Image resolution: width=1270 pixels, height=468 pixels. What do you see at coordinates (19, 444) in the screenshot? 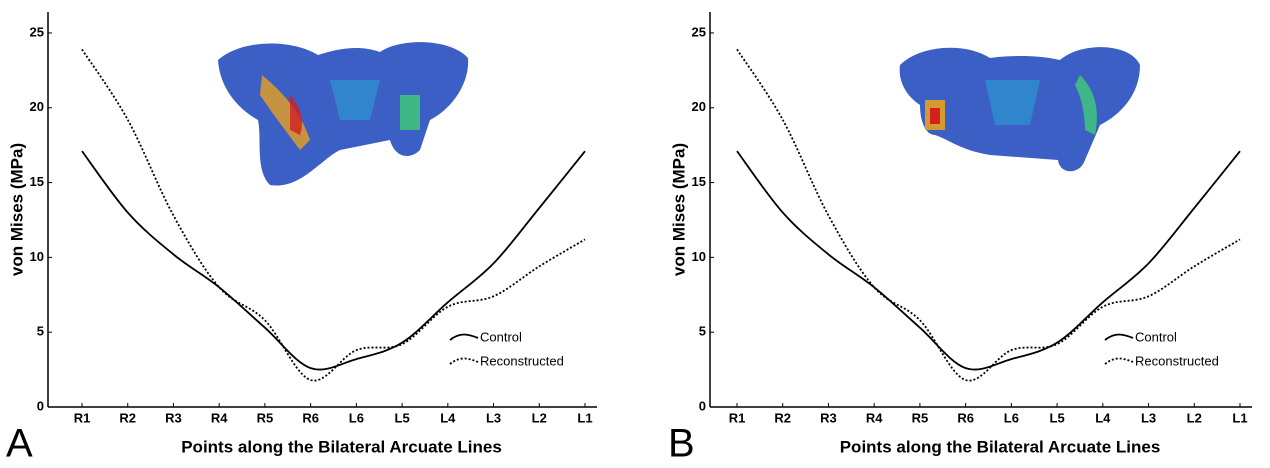
I see `panel-label: A` at bounding box center [19, 444].